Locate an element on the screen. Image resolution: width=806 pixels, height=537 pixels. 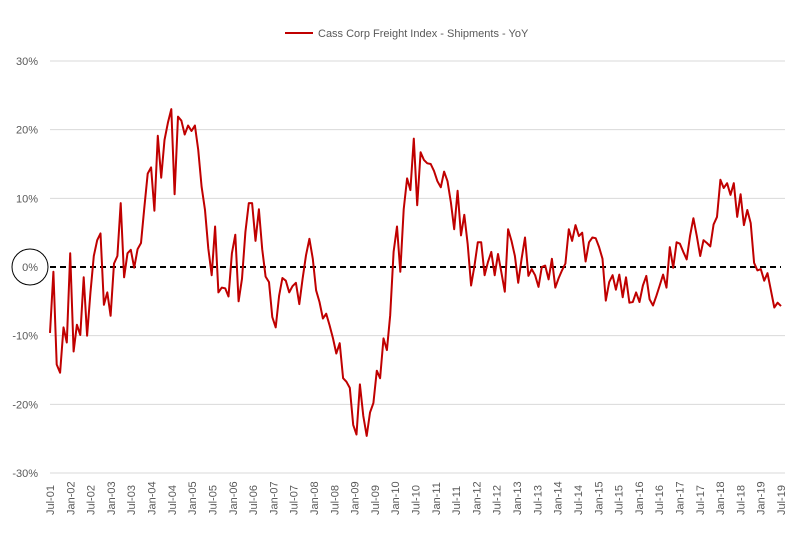
x-tick-label: Jul-19 is located at coordinates (782, 500).